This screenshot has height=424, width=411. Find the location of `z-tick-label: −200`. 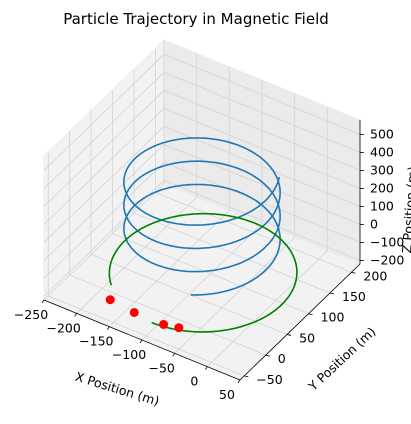

z-tick-label: −200 is located at coordinates (387, 259).